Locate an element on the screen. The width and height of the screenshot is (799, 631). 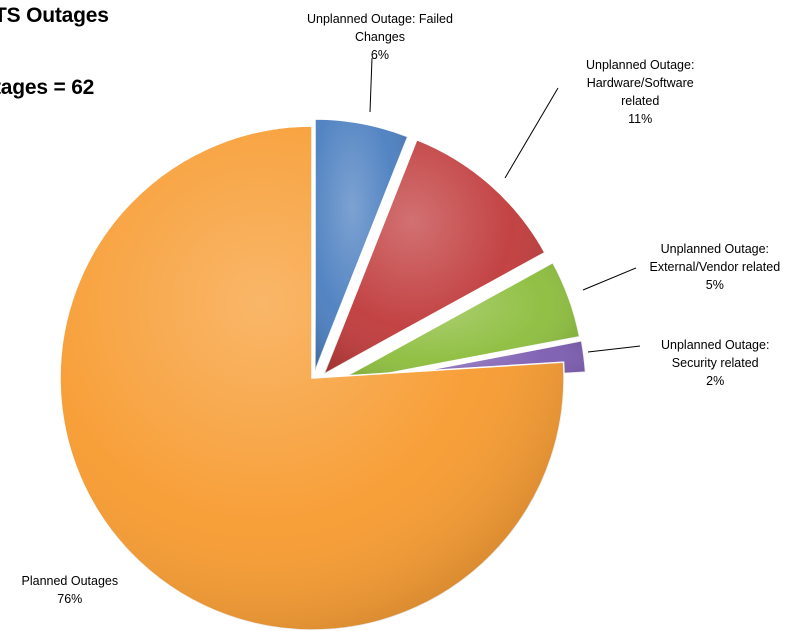
chart-title: TS Outages is located at coordinates (54, 15).